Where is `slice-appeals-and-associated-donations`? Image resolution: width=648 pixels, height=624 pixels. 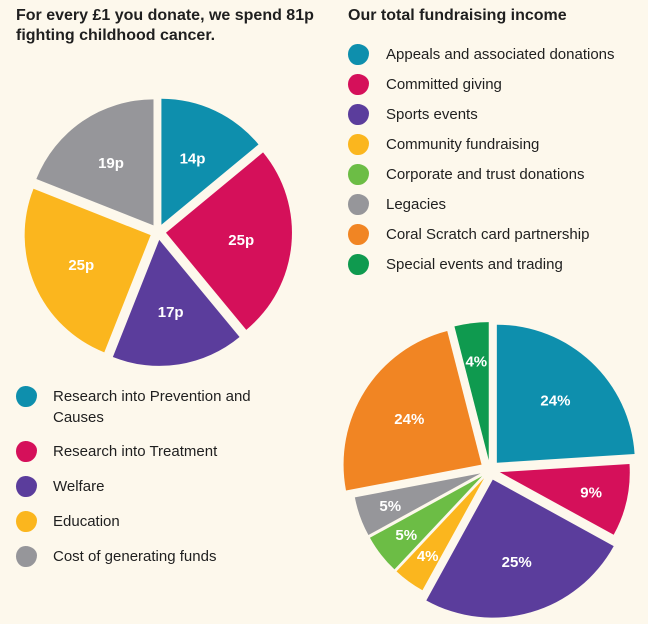 slice-appeals-and-associated-donations is located at coordinates (565, 393).